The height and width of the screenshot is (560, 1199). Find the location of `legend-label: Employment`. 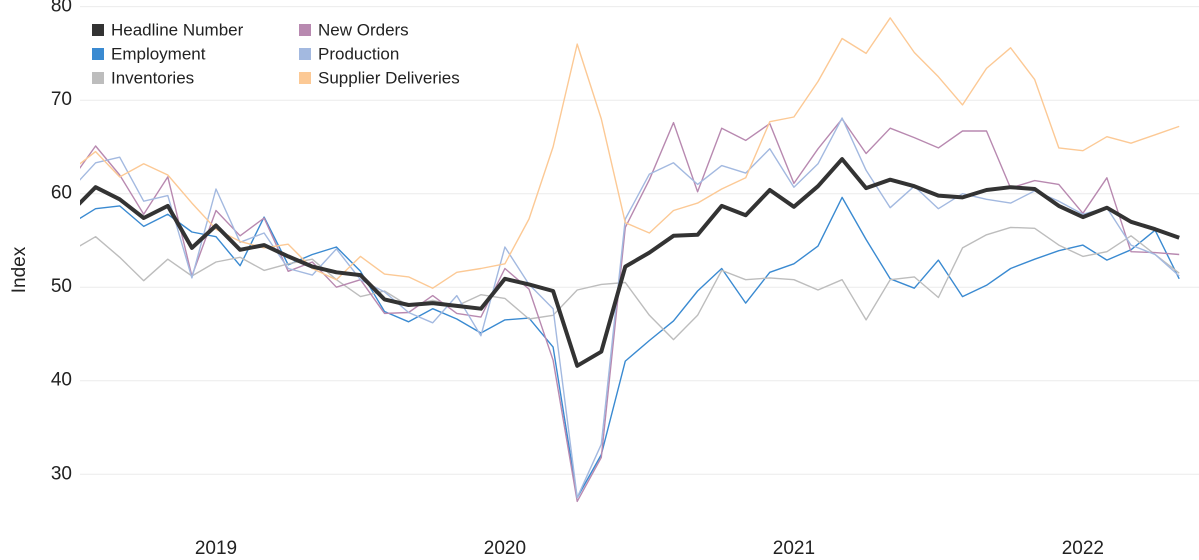

legend-label: Employment is located at coordinates (158, 53).